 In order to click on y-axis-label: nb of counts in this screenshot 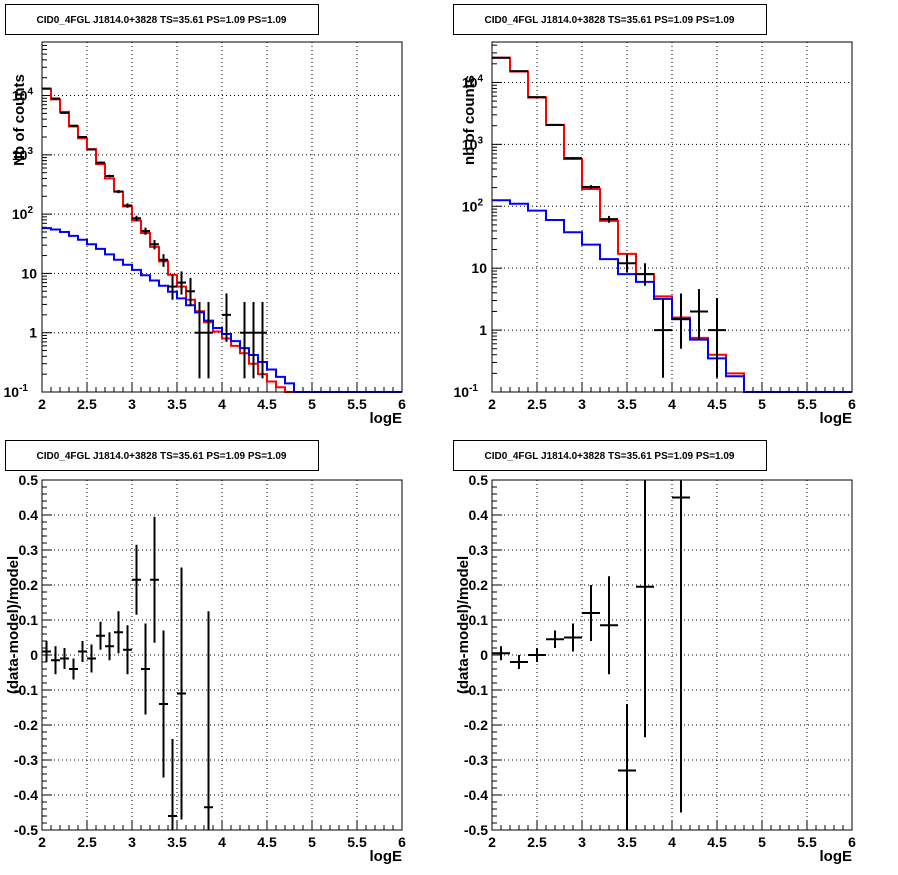, I will do `click(469, 120)`.